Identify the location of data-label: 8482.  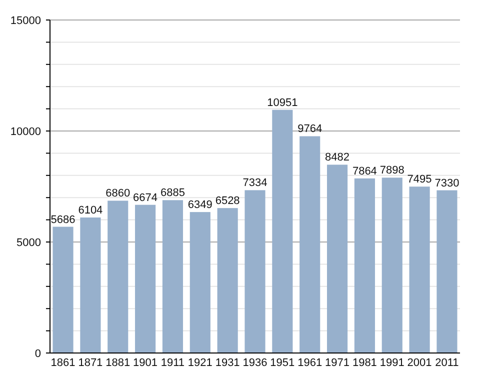
(337, 158).